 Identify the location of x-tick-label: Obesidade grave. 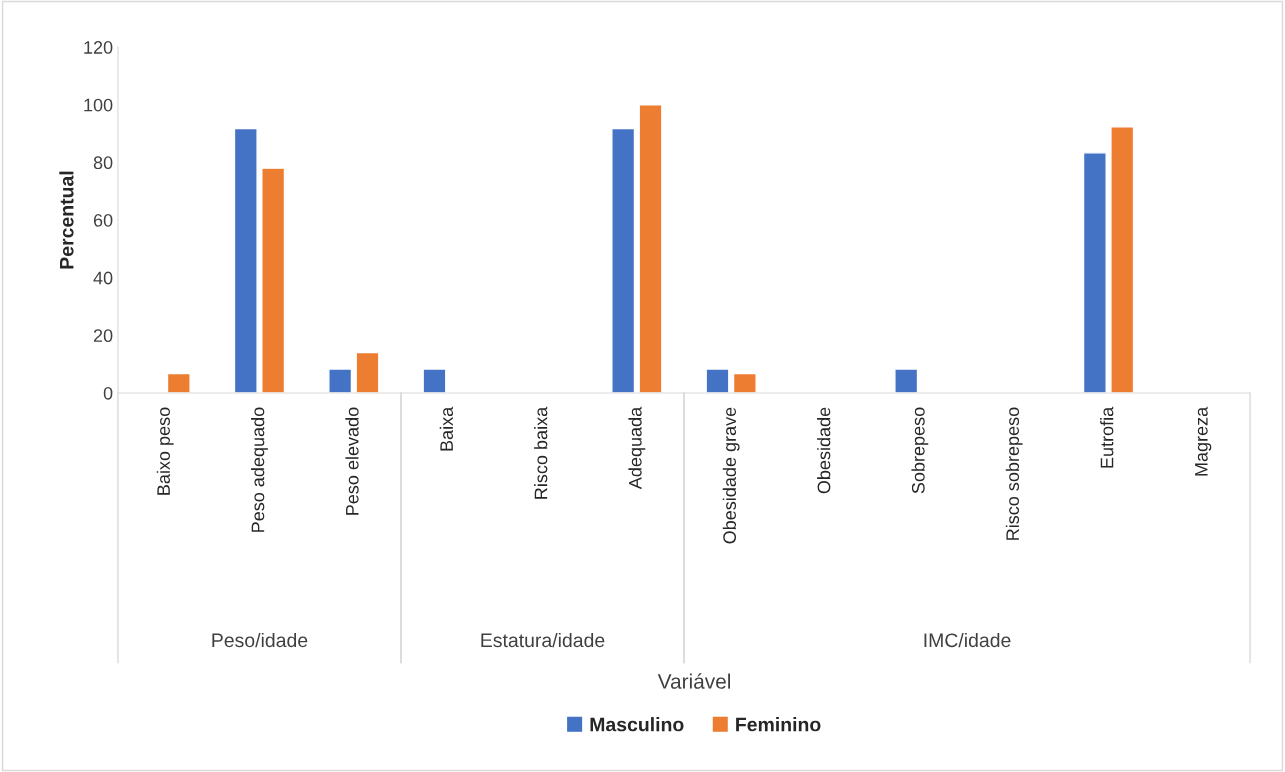
(731, 475).